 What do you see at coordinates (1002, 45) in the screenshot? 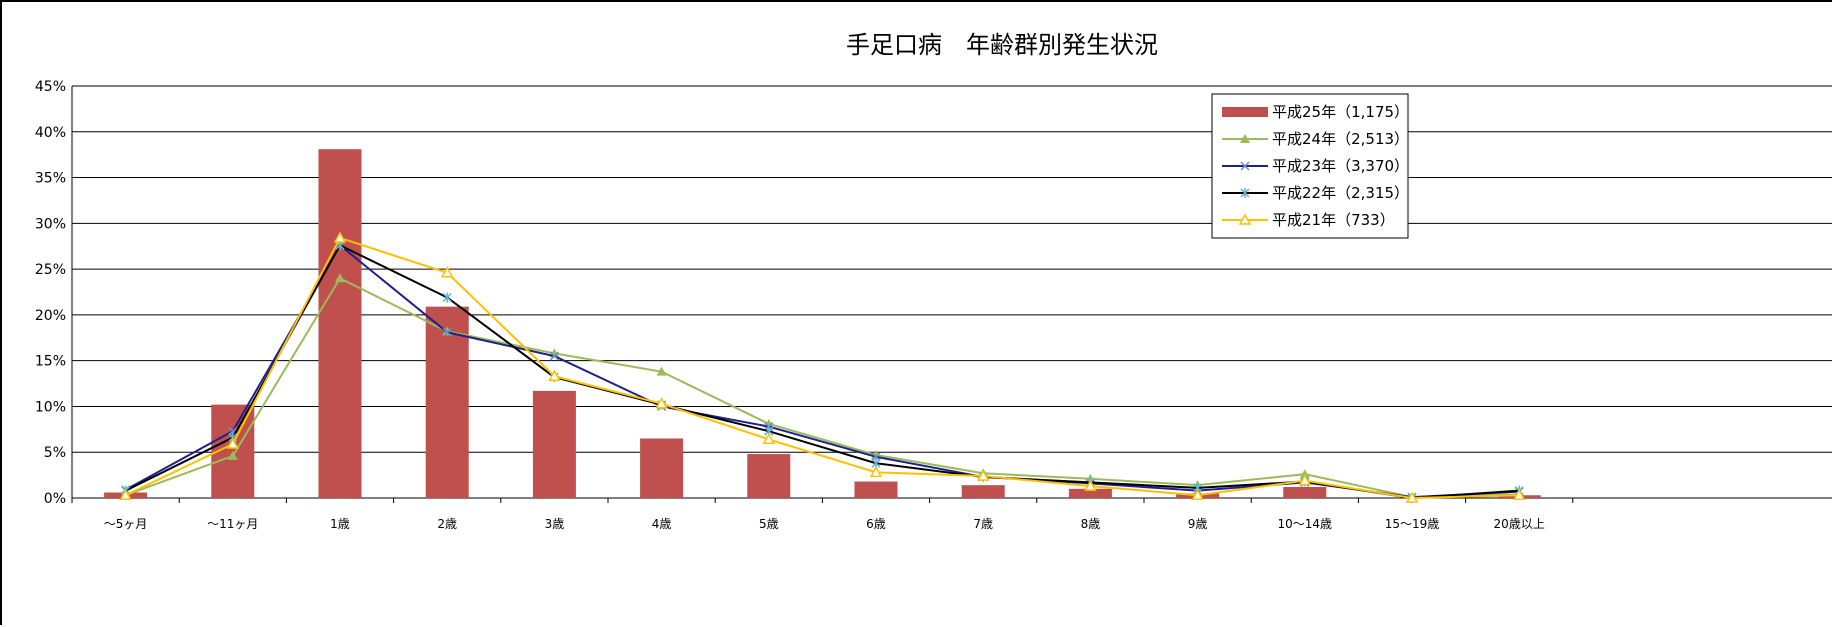
I see `chart-title: 手足口病 年齢群別発生状況` at bounding box center [1002, 45].